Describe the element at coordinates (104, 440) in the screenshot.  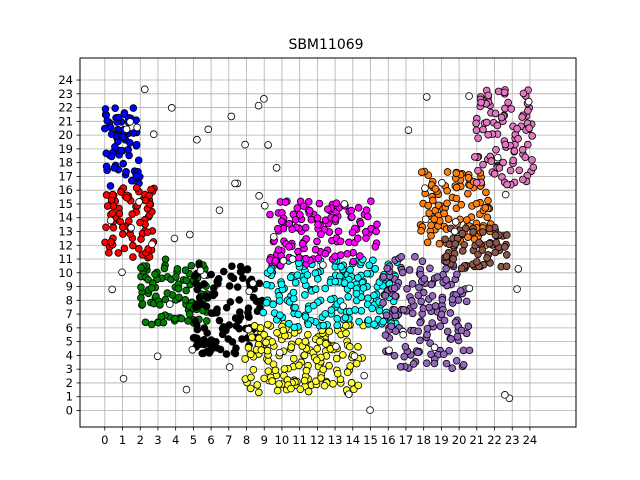
I see `x-tick-label: 0` at that location.